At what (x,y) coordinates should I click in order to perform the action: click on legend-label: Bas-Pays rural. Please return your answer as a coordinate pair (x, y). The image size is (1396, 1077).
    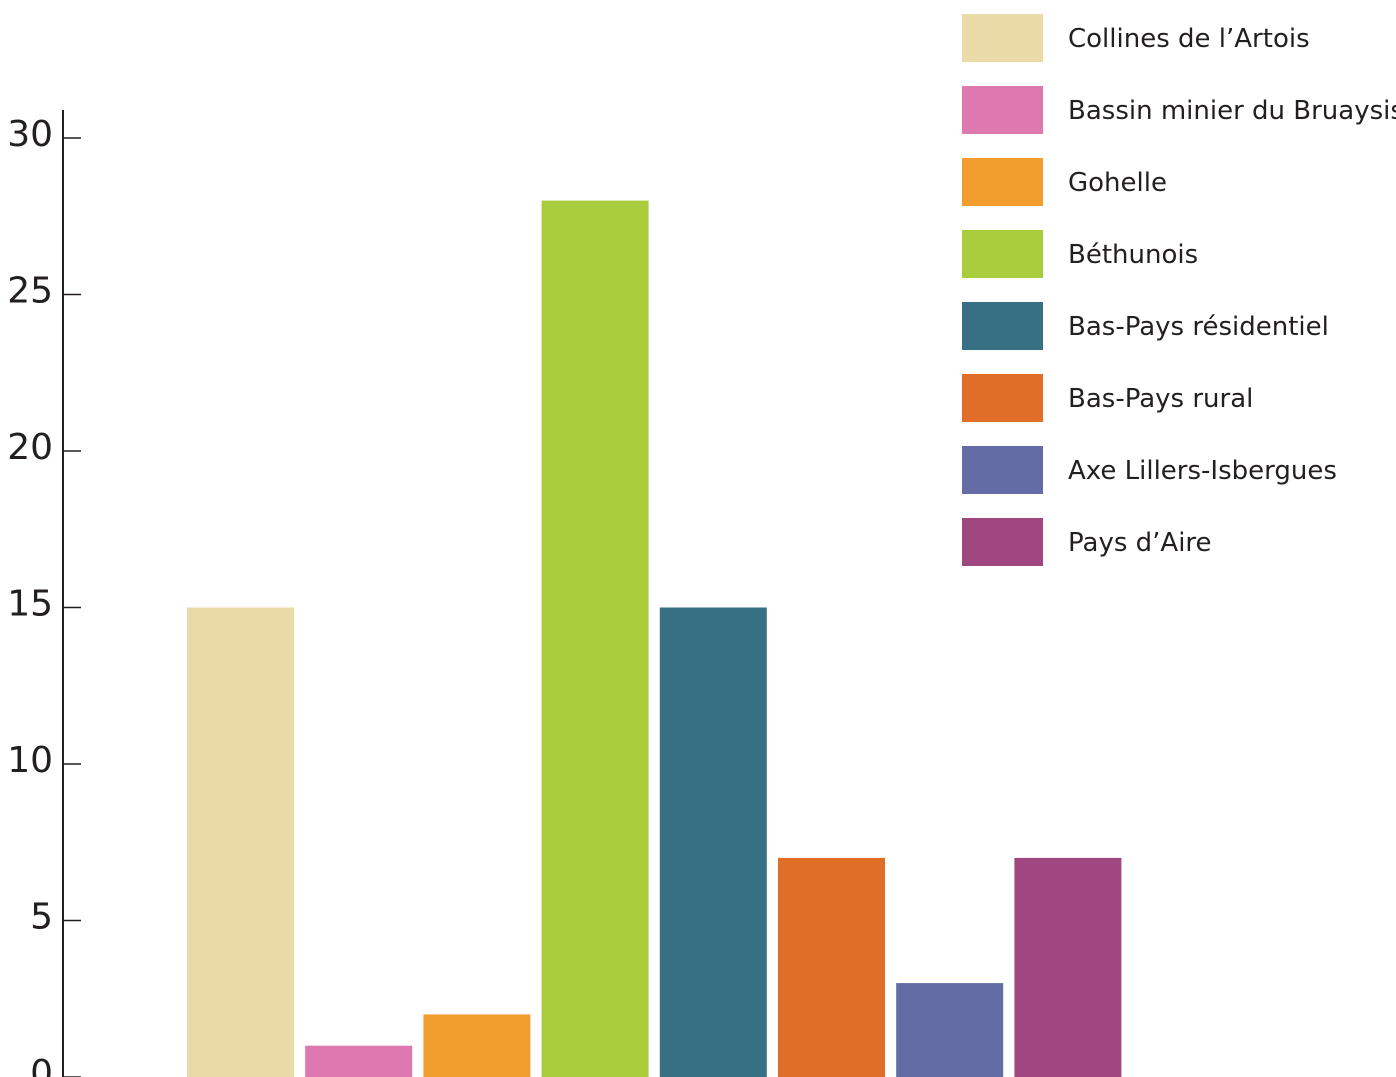
    Looking at the image, I should click on (1160, 399).